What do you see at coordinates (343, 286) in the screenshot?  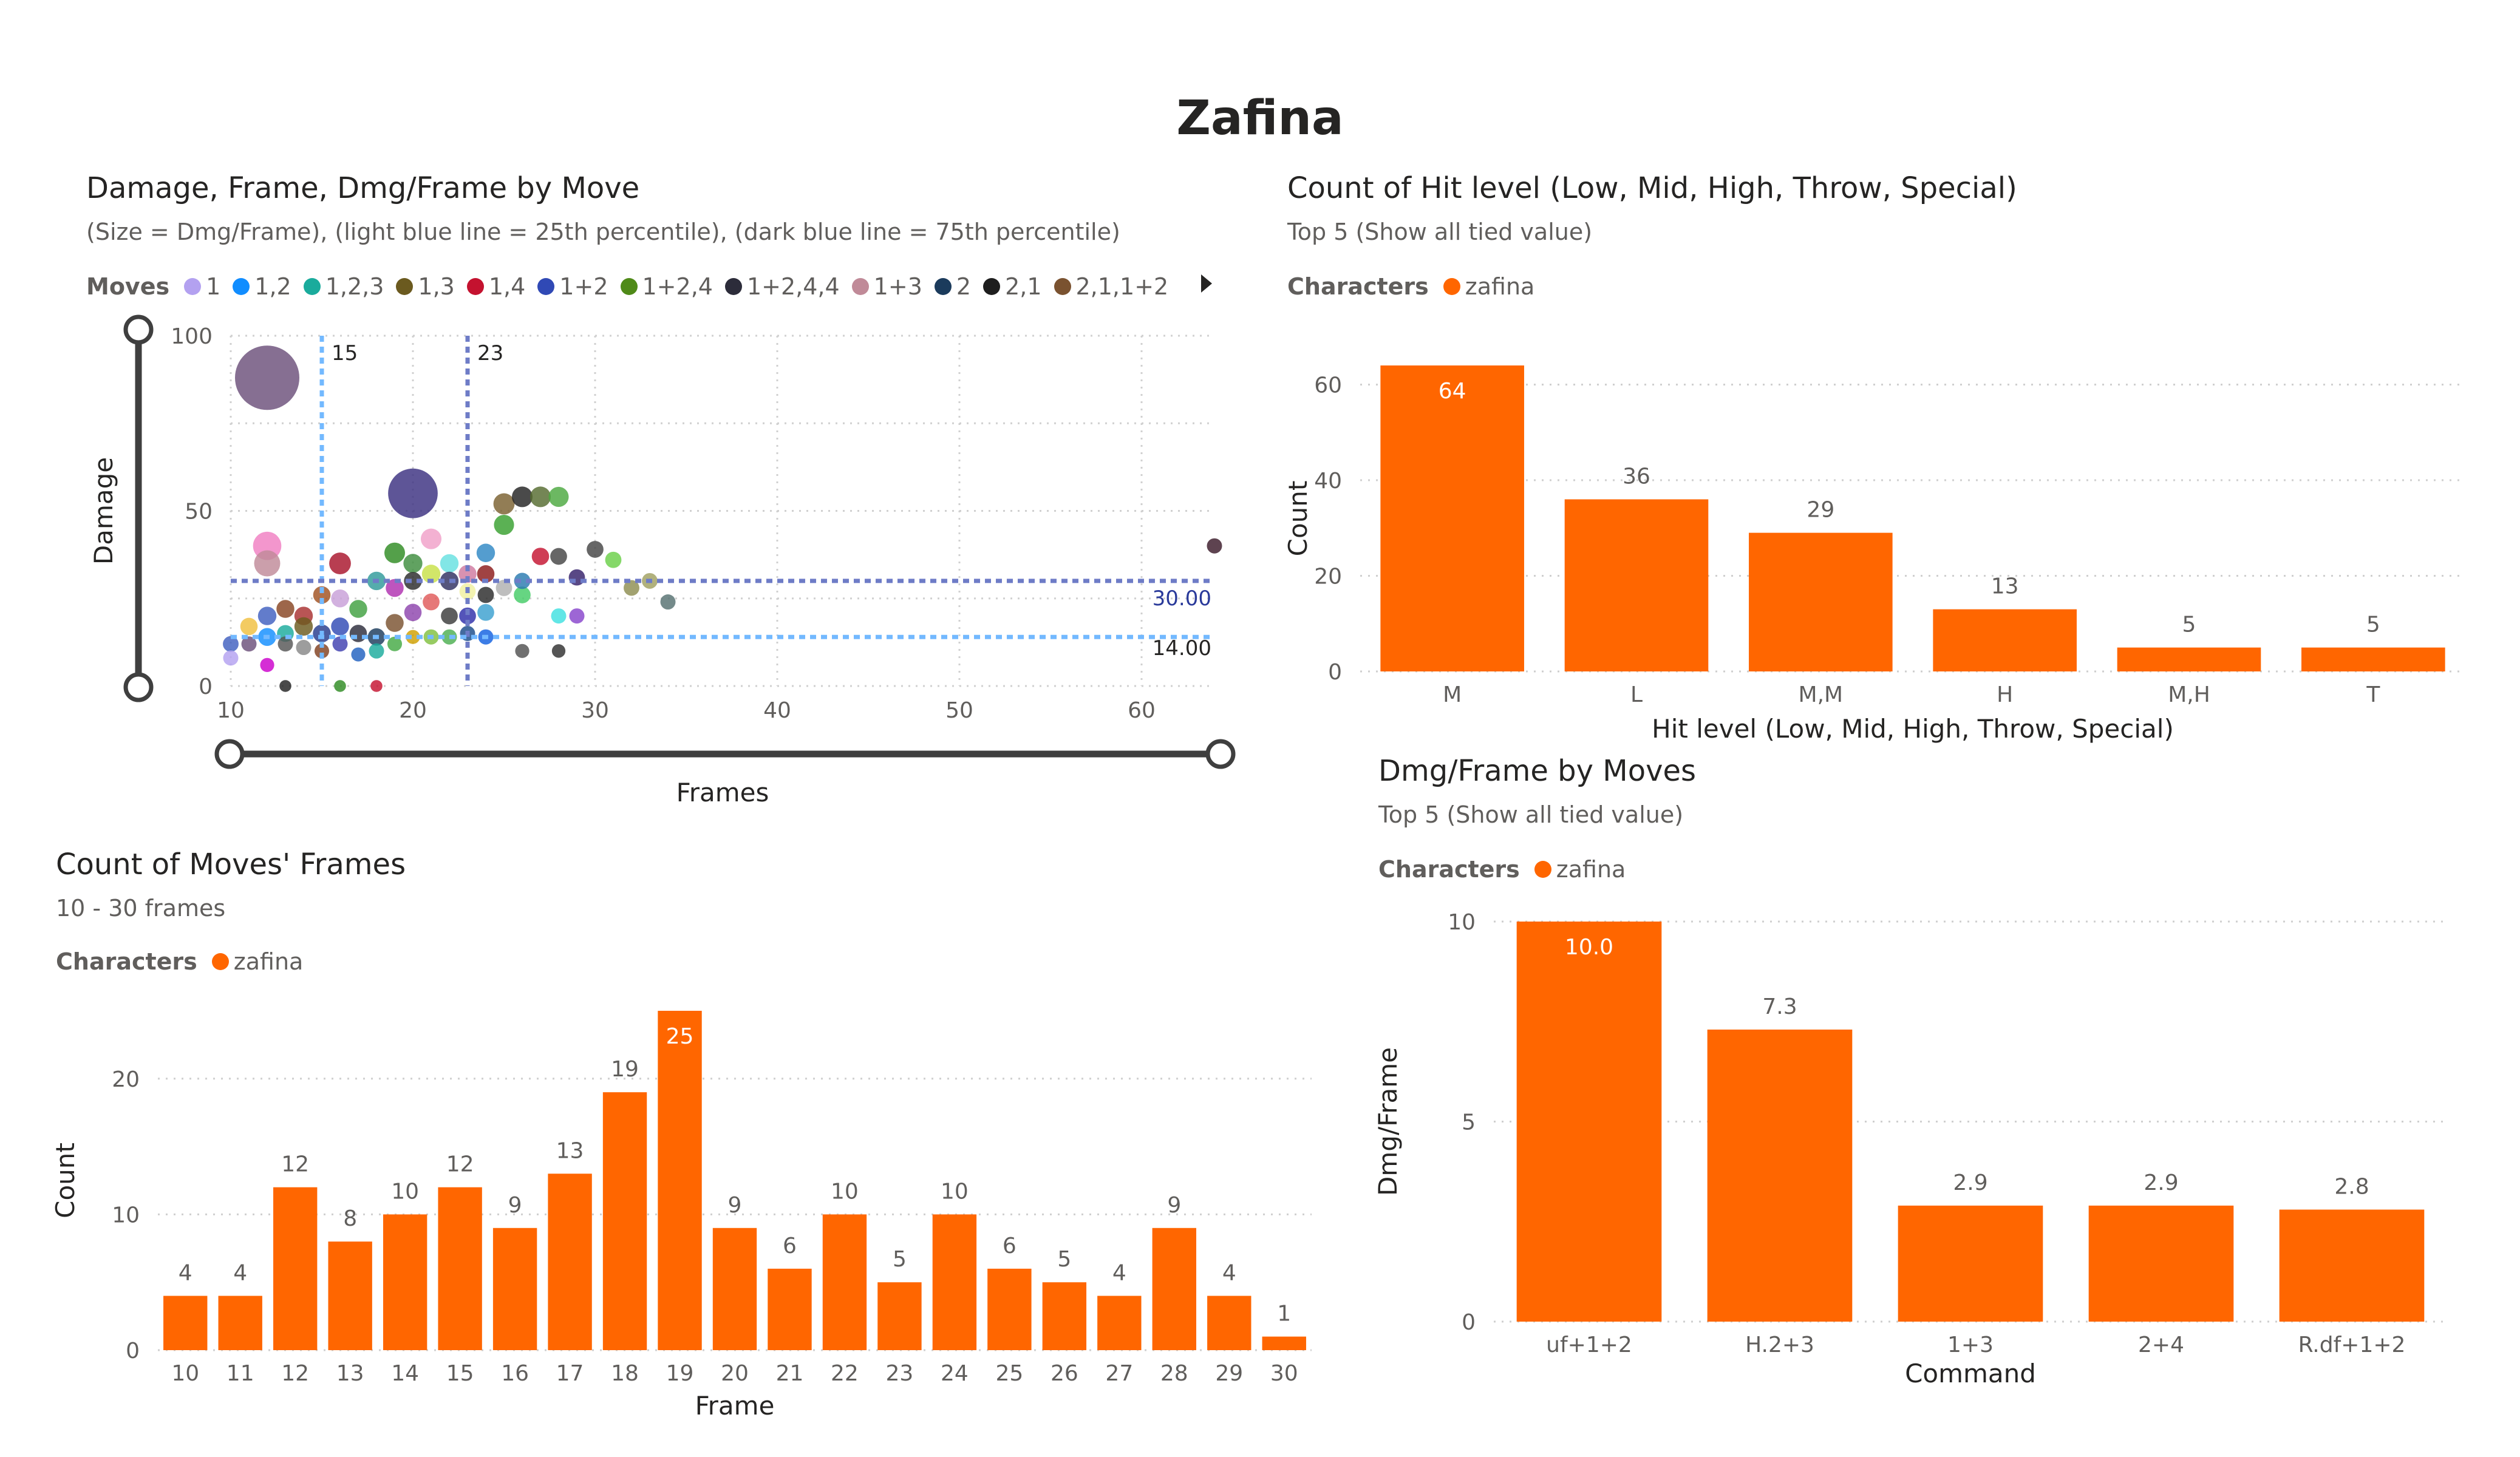 I see `legend-item: 1,2,3` at bounding box center [343, 286].